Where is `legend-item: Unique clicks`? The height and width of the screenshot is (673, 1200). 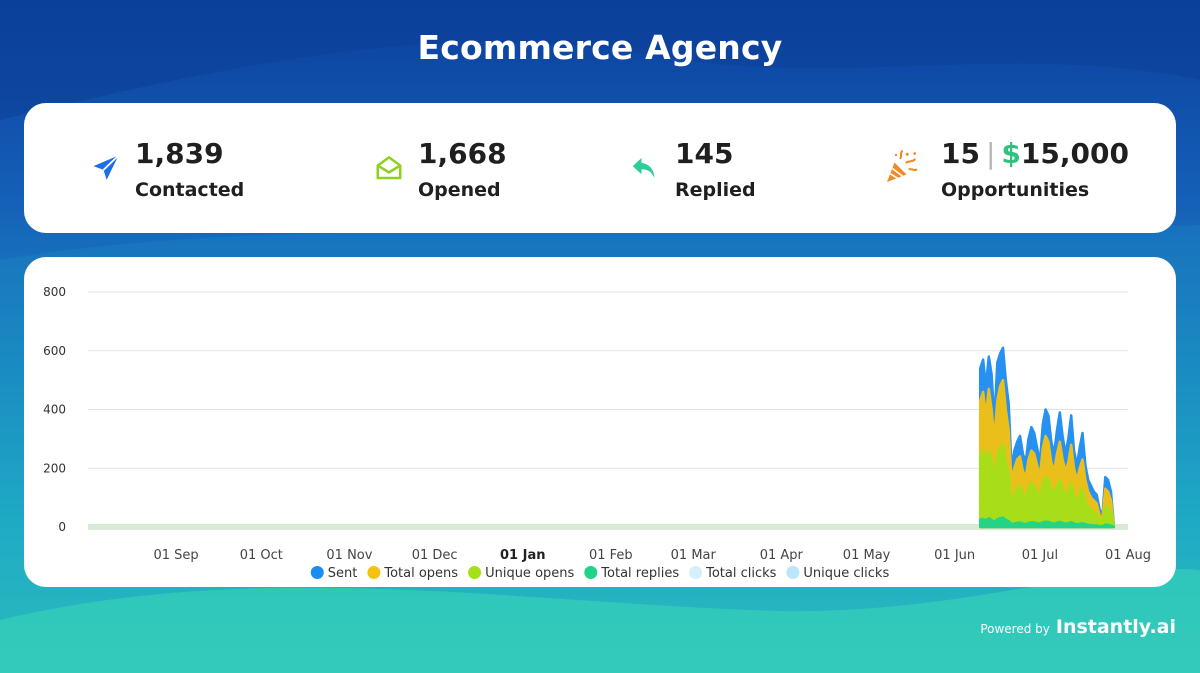 legend-item: Unique clicks is located at coordinates (837, 573).